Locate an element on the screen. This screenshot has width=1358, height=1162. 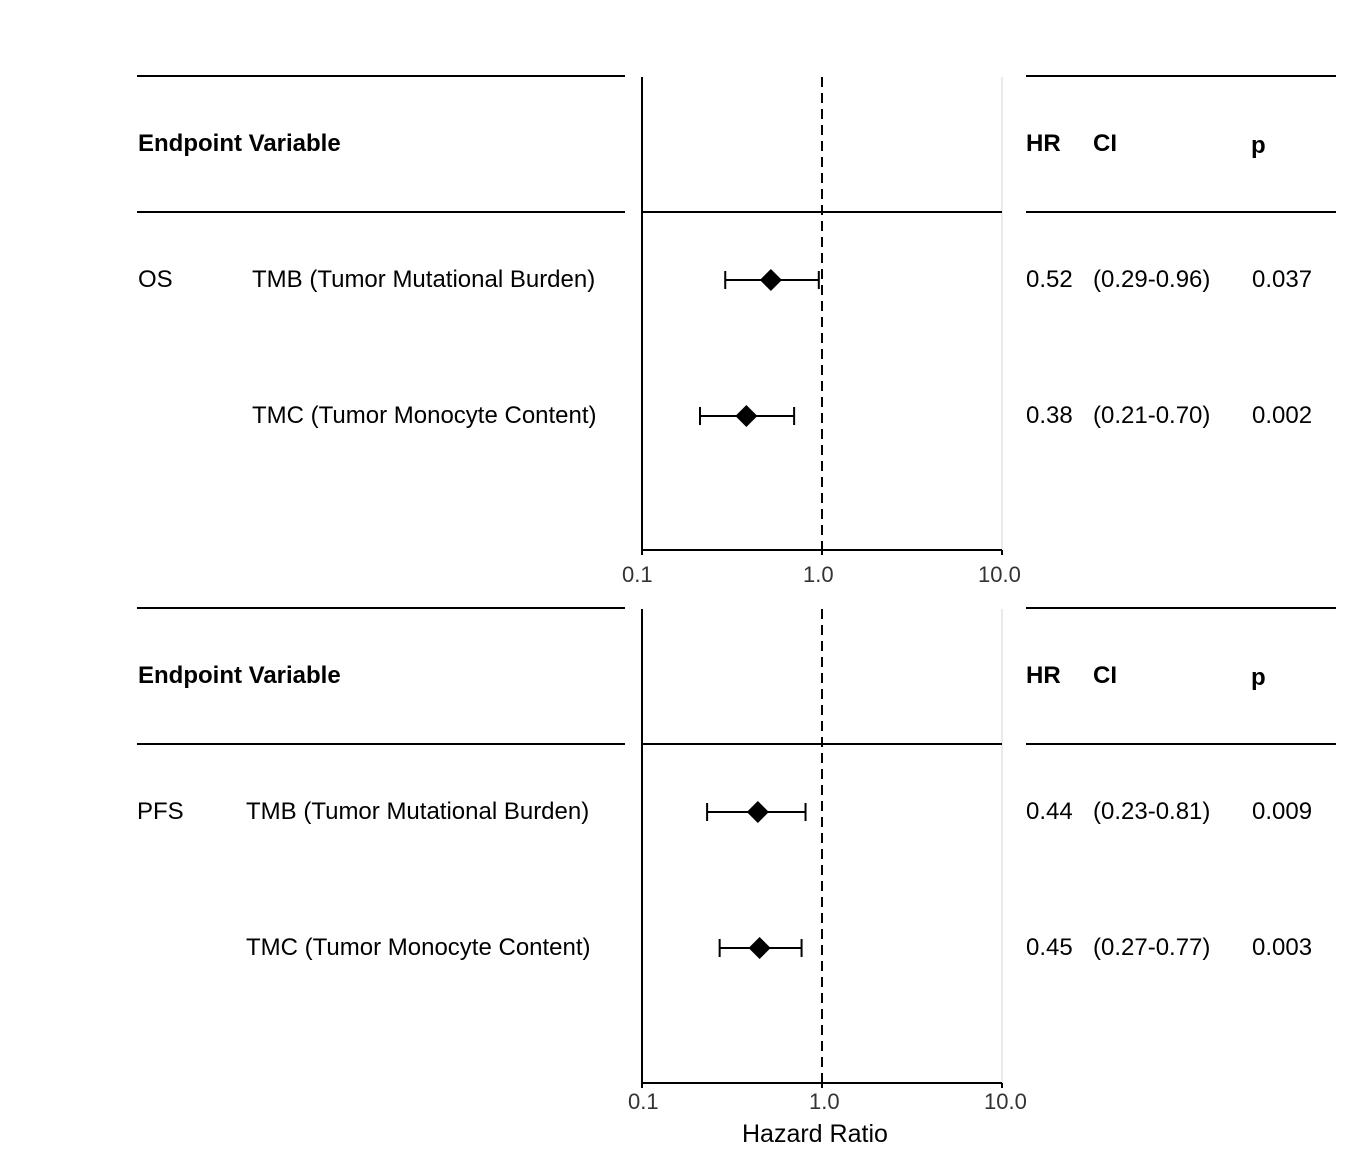
hr-value: 0.38 is located at coordinates (1049, 415).